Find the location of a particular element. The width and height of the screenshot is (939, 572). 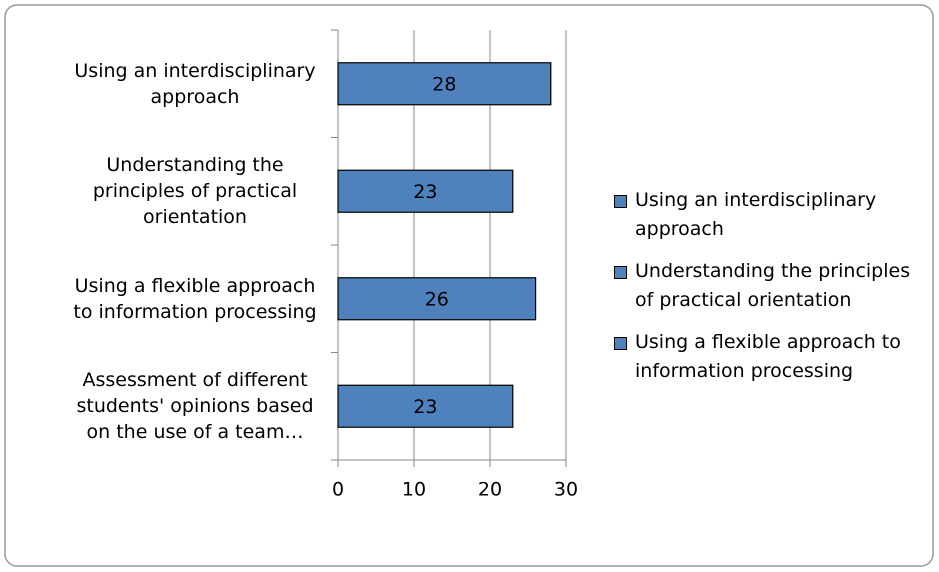

x-tick-label: 30 is located at coordinates (566, 490).